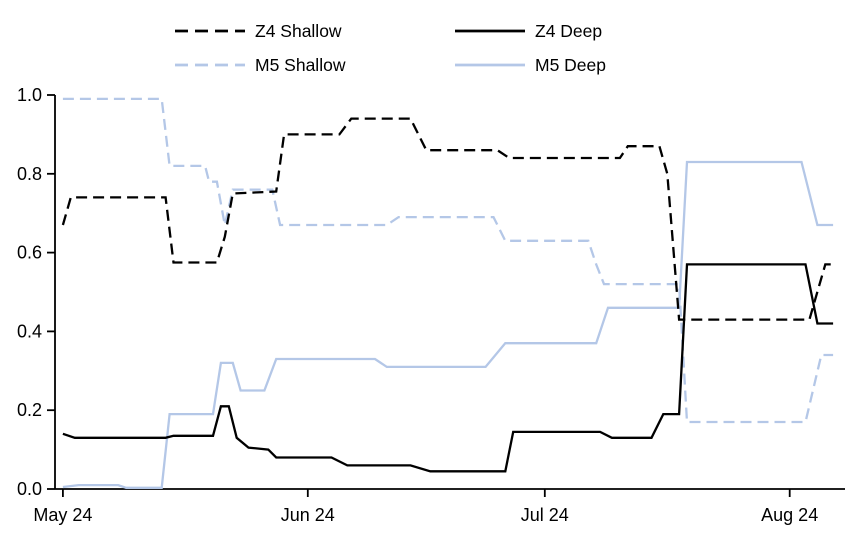 The height and width of the screenshot is (539, 852). I want to click on y-tick-label-1-0: 1.0, so click(29, 95).